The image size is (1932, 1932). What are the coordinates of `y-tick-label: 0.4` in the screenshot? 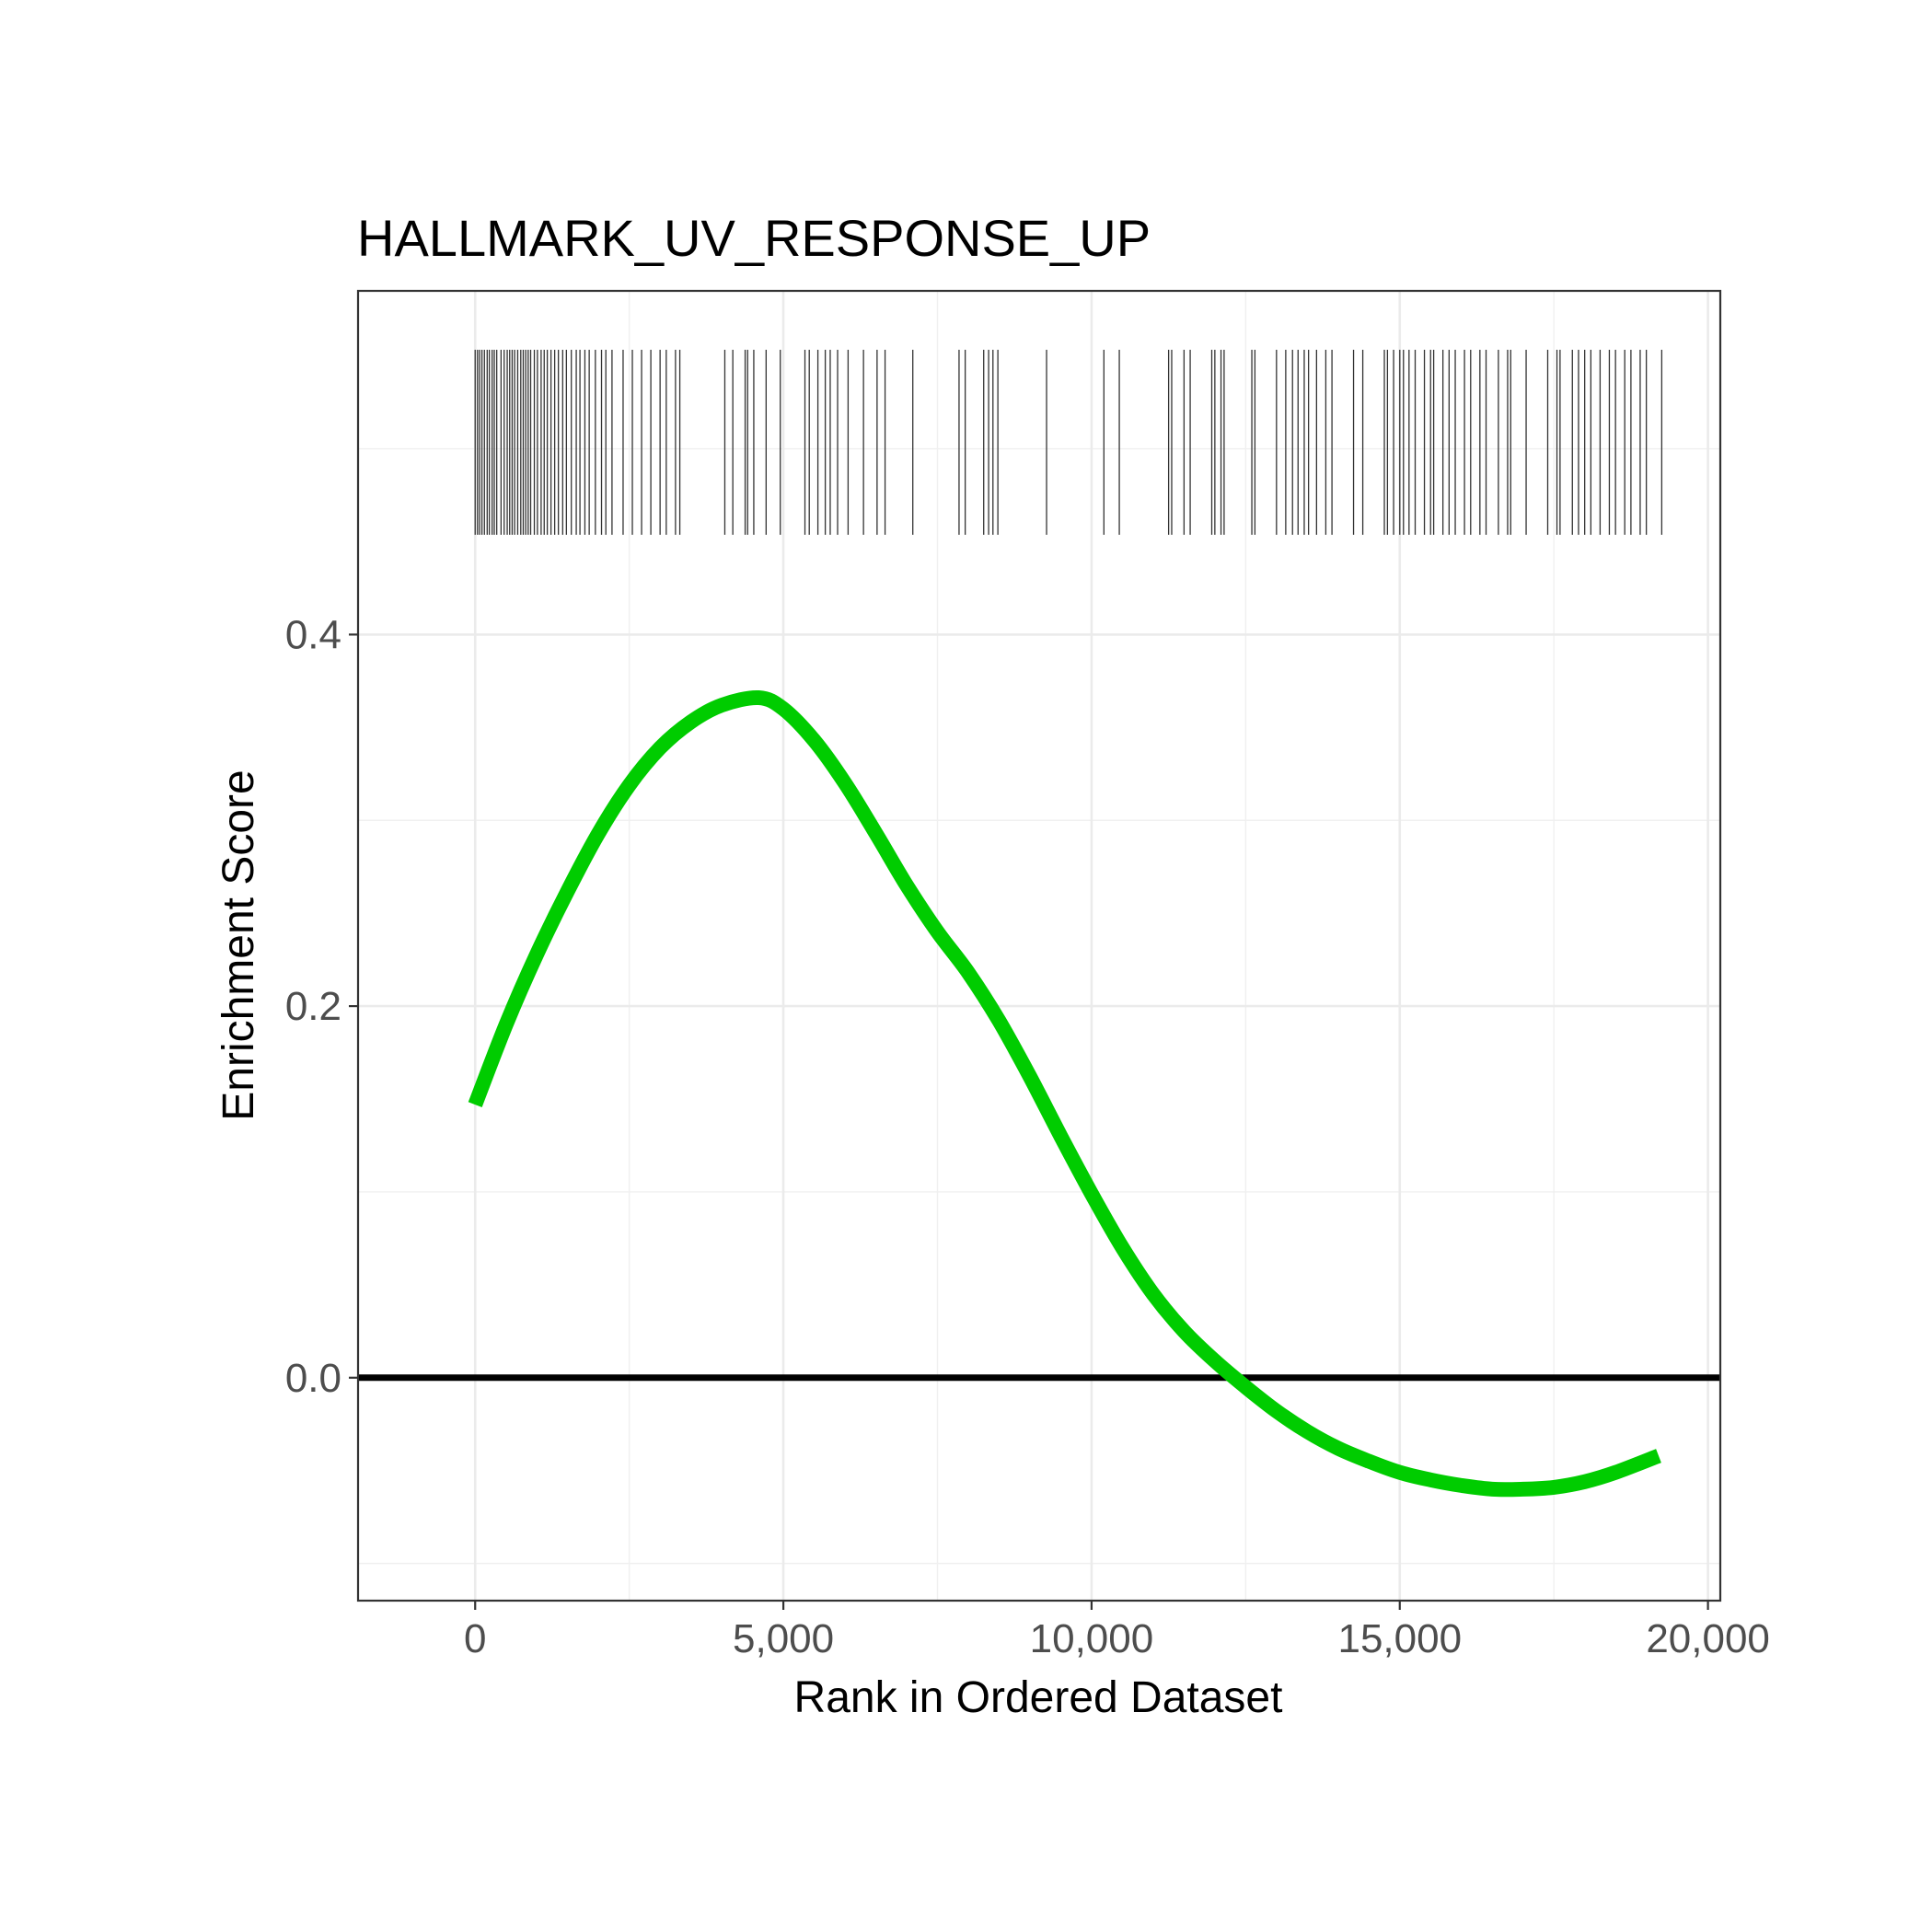 It's located at (313, 634).